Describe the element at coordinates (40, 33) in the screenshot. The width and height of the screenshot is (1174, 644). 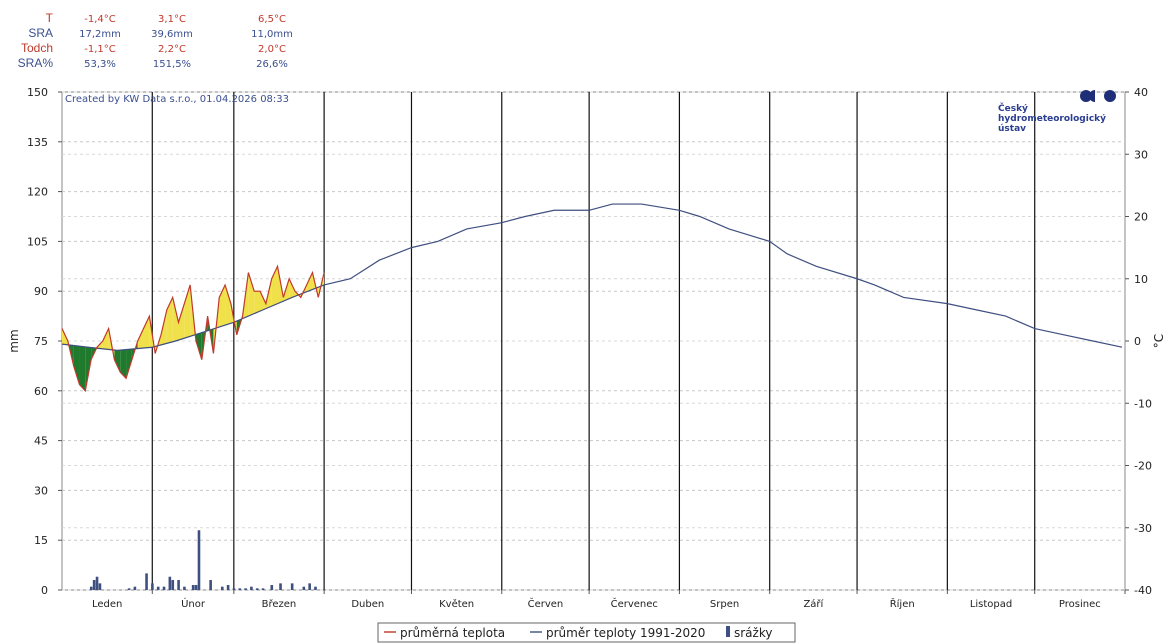
I see `stat-label: SRA` at that location.